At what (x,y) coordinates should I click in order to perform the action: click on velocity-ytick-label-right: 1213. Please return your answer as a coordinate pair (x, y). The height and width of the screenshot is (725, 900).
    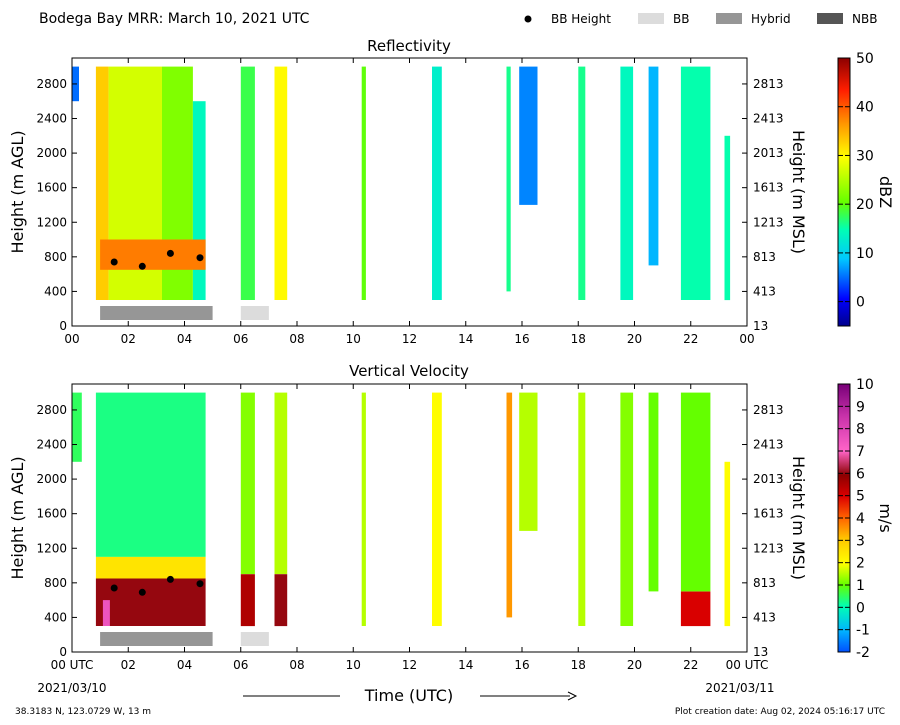
    Looking at the image, I should click on (768, 548).